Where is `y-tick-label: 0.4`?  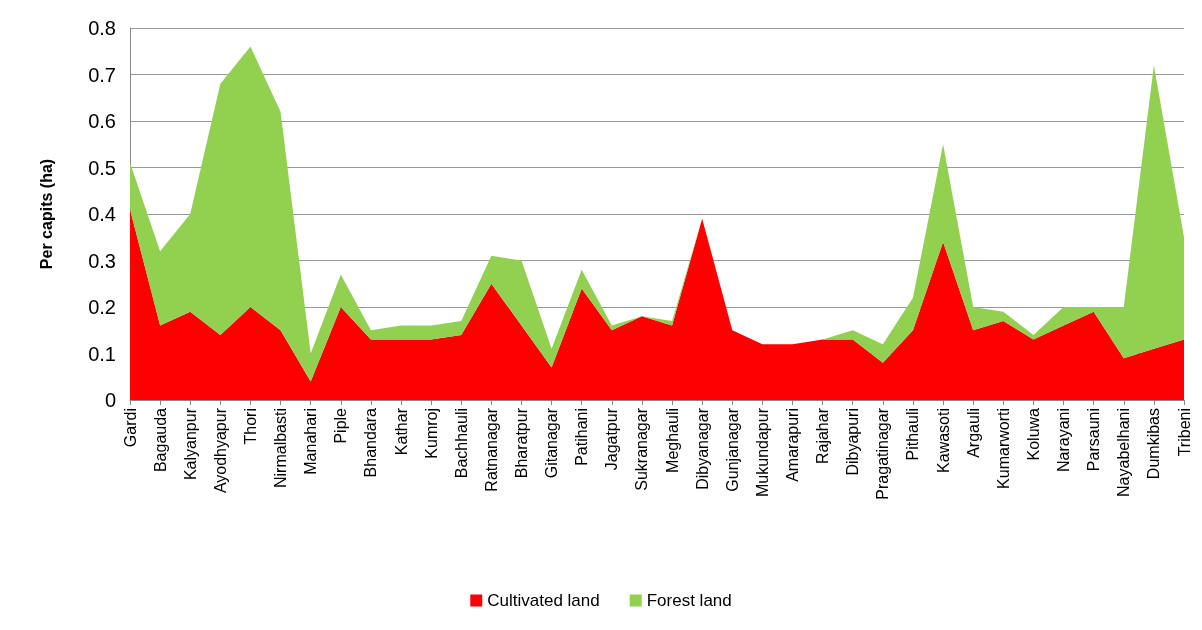 y-tick-label: 0.4 is located at coordinates (102, 214).